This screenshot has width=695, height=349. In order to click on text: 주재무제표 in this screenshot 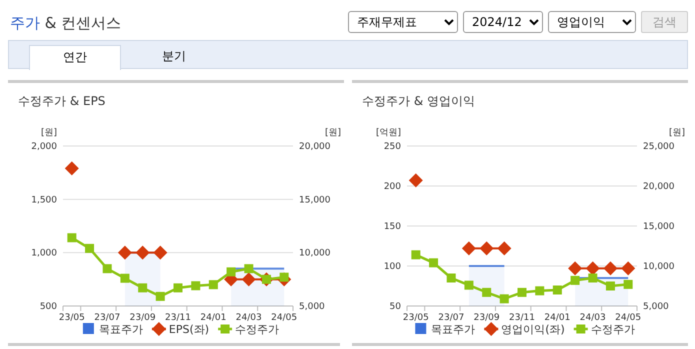, I will do `click(403, 22)`.